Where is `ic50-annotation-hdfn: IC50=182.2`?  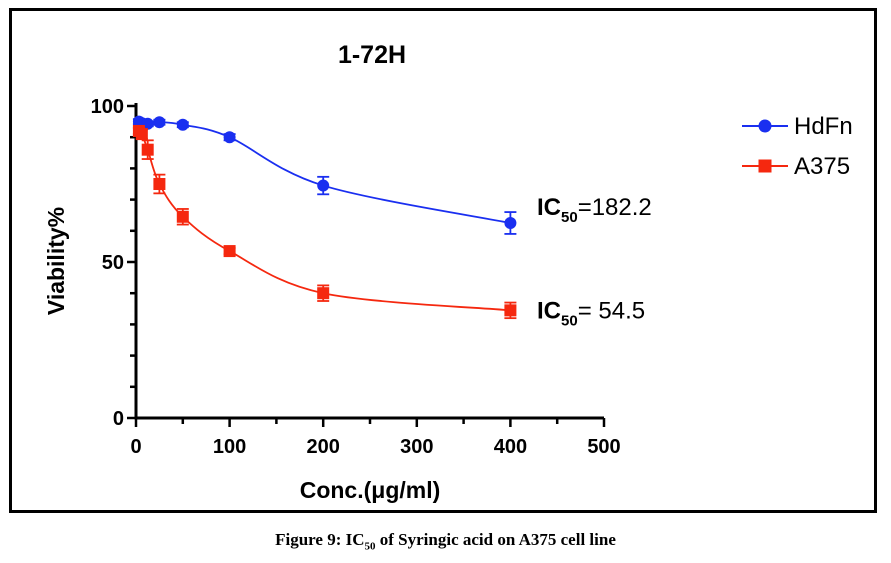 ic50-annotation-hdfn: IC50=182.2 is located at coordinates (594, 210).